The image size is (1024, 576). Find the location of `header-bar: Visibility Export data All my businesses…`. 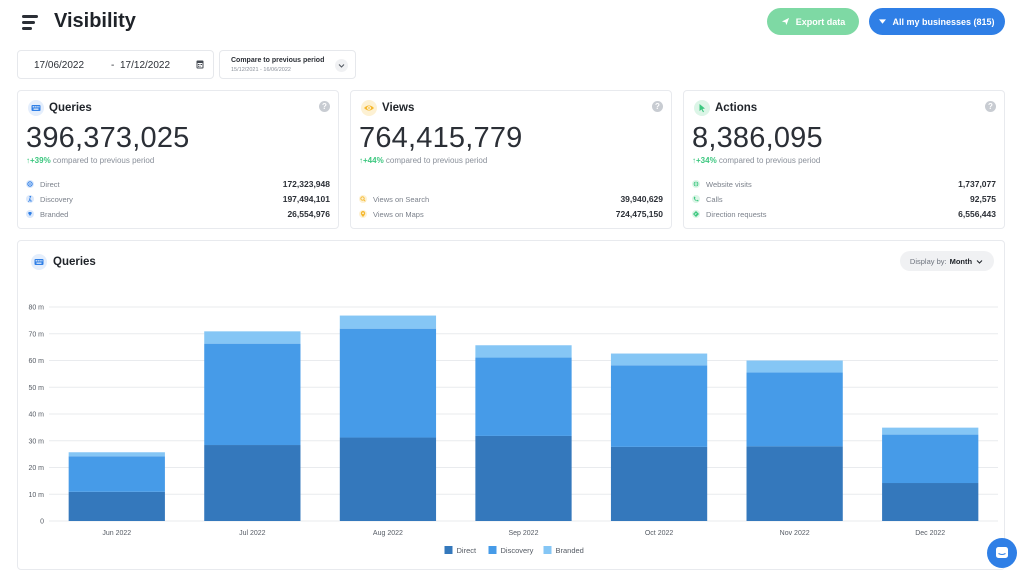

header-bar: Visibility Export data All my businesses… is located at coordinates (512, 22).